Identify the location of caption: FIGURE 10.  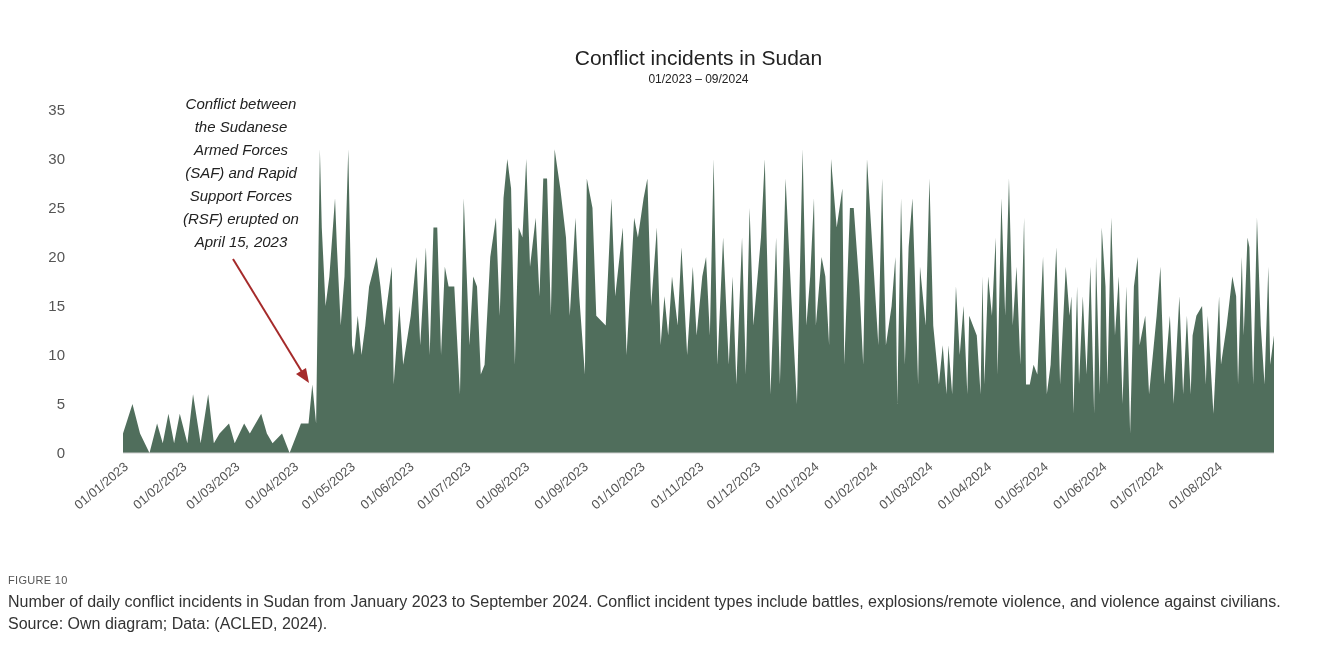
(38, 580).